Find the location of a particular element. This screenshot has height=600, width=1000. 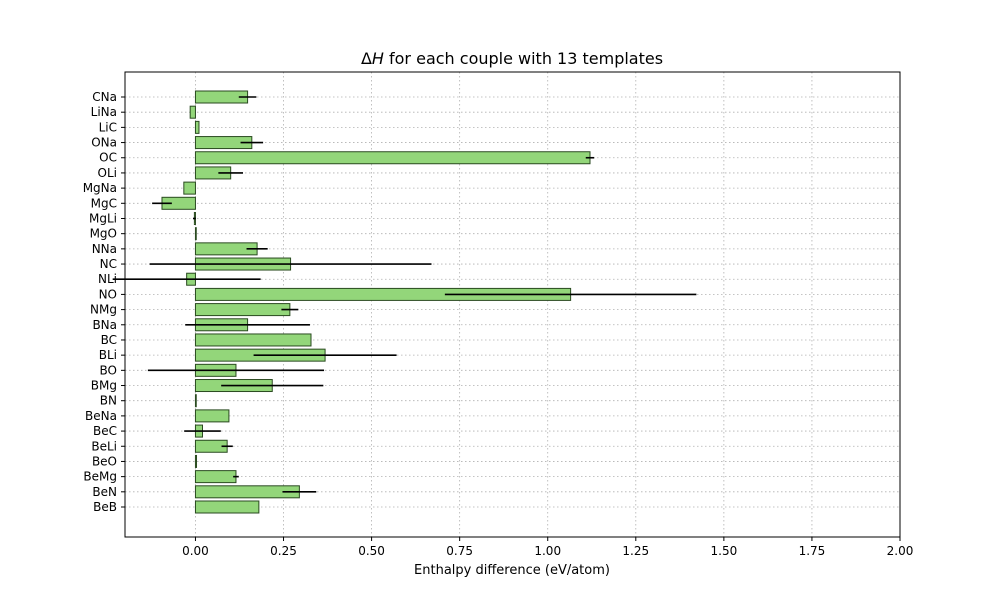

y-tick-label: BLi is located at coordinates (108, 355).